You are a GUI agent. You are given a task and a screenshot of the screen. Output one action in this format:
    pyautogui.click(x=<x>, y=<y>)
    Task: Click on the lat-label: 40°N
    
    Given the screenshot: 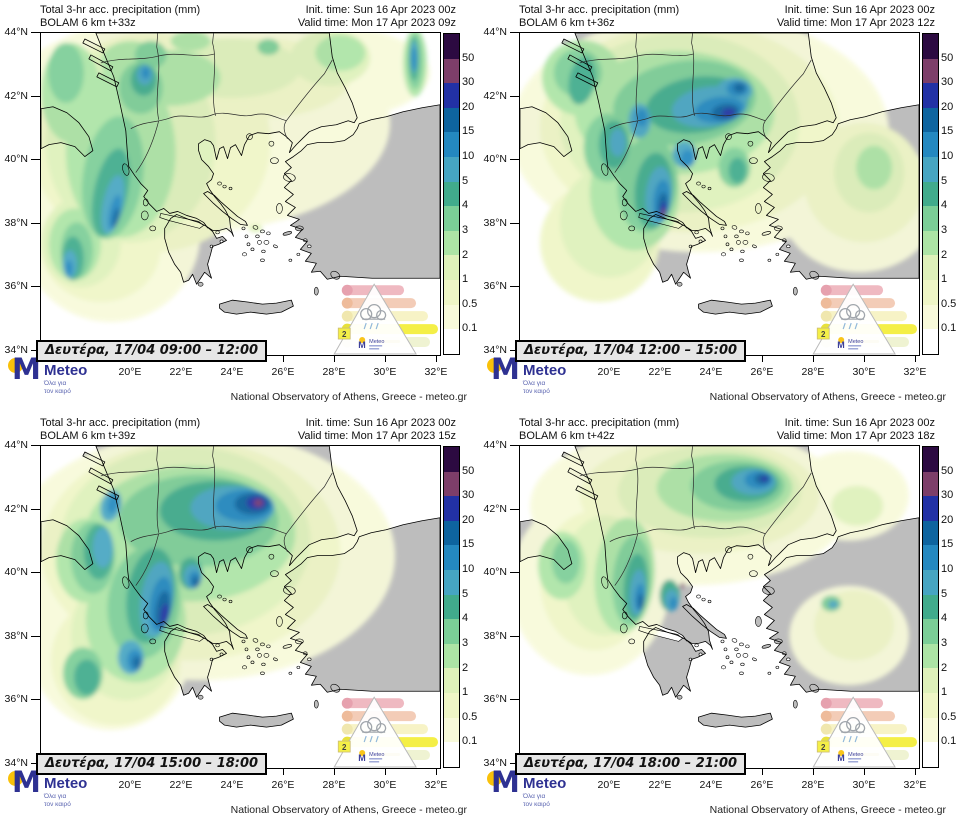 What is the action you would take?
    pyautogui.click(x=16, y=572)
    